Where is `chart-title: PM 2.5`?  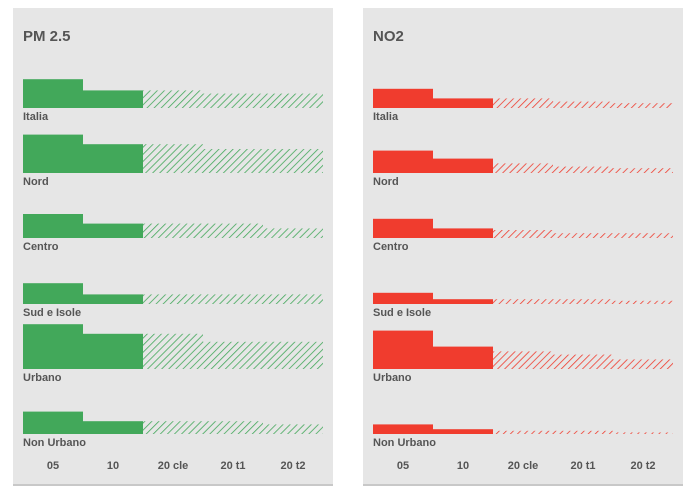
chart-title: PM 2.5 is located at coordinates (47, 36).